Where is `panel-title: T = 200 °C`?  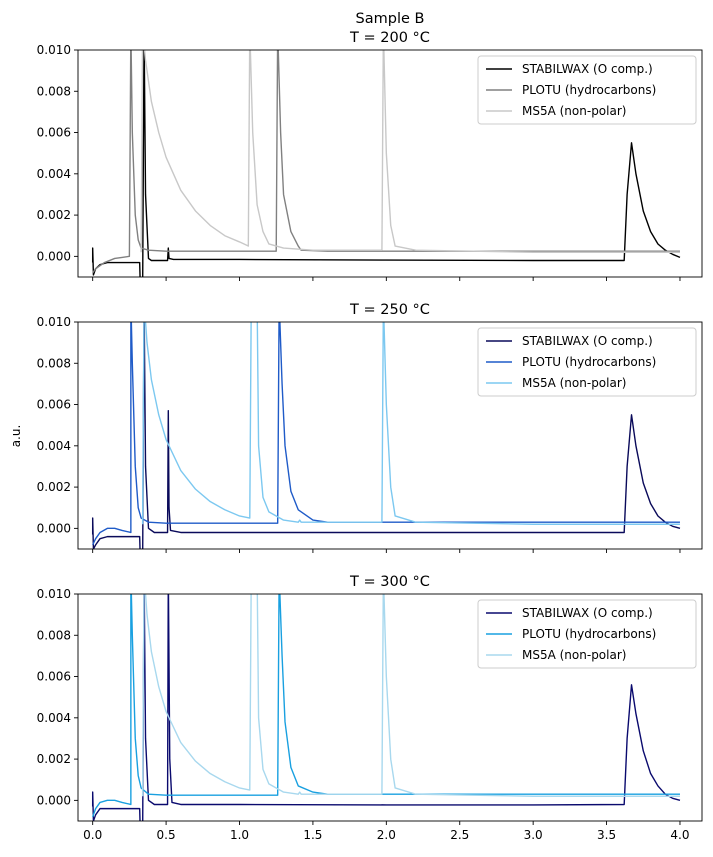
panel-title: T = 200 °C is located at coordinates (389, 38).